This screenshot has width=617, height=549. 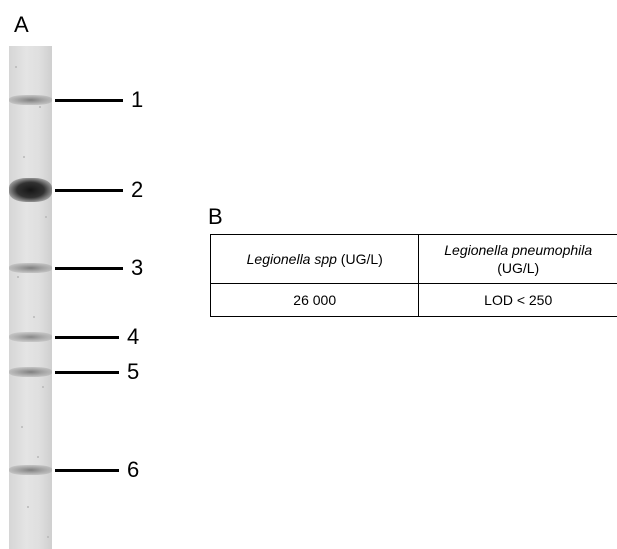 I want to click on header-legionella-spp-name: Legionella spp, so click(x=291, y=259).